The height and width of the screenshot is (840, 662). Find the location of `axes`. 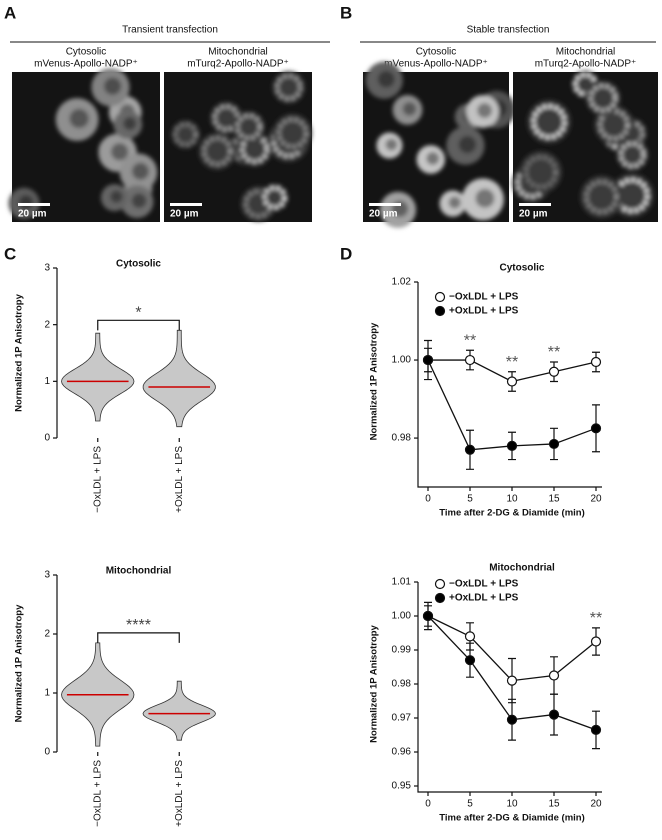

axes is located at coordinates (509, 687).